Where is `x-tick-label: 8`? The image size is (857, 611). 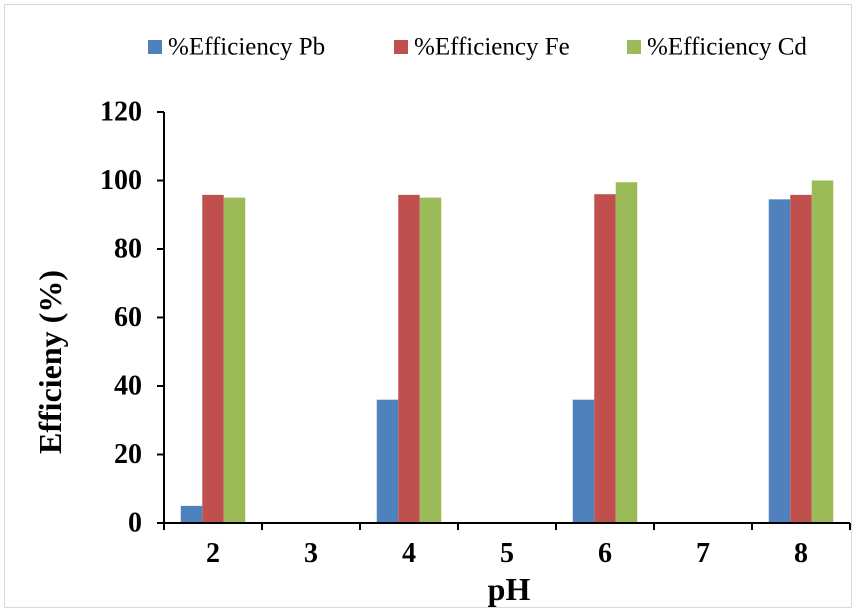
x-tick-label: 8 is located at coordinates (801, 553).